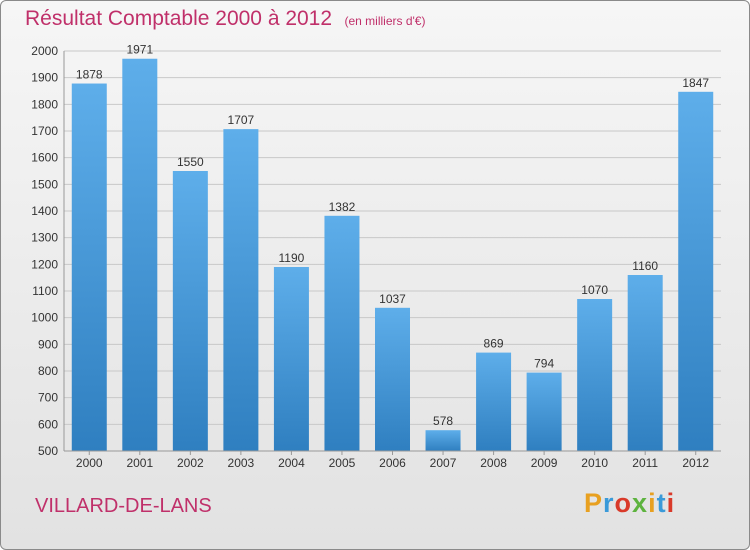 This screenshot has height=550, width=750. I want to click on chart-subtitle: (en milliers d'€), so click(385, 21).